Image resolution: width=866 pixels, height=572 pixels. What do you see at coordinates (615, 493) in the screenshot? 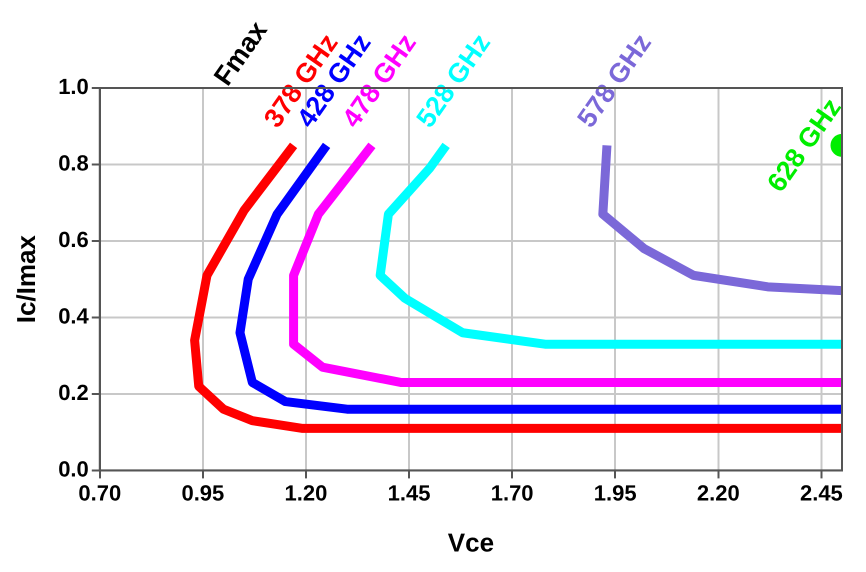
I see `x-tick-label: 1.95` at bounding box center [615, 493].